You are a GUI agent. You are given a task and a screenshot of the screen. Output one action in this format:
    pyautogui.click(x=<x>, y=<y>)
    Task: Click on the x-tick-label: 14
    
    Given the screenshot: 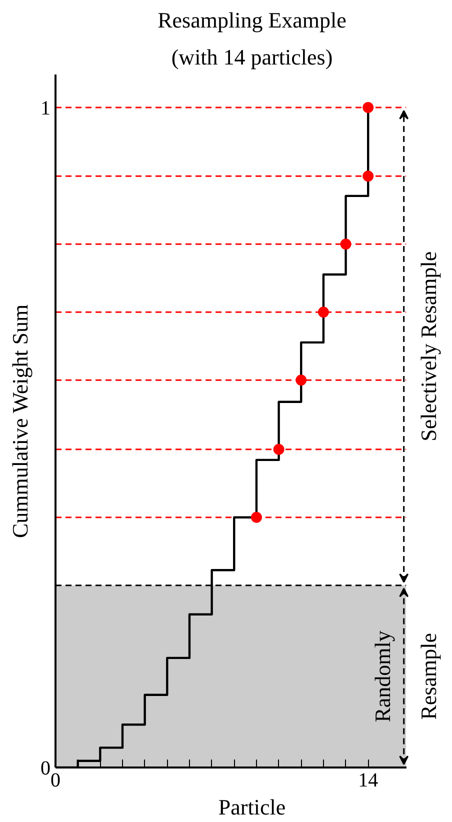 What is the action you would take?
    pyautogui.click(x=368, y=781)
    